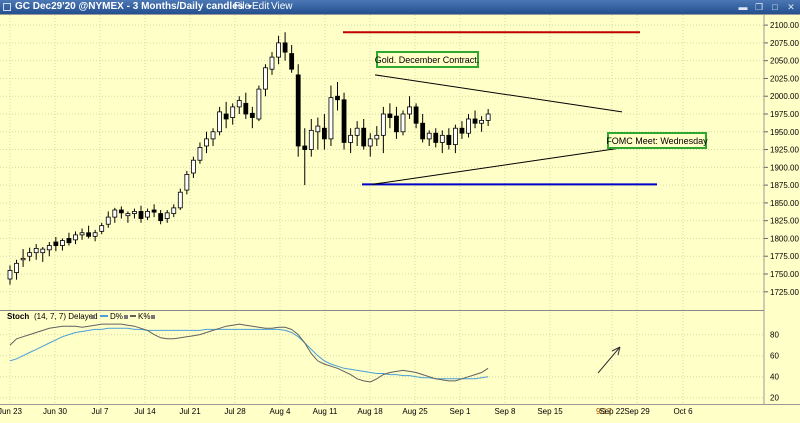 This screenshot has height=423, width=800. I want to click on time-tick-label: Sep 22, so click(612, 411).